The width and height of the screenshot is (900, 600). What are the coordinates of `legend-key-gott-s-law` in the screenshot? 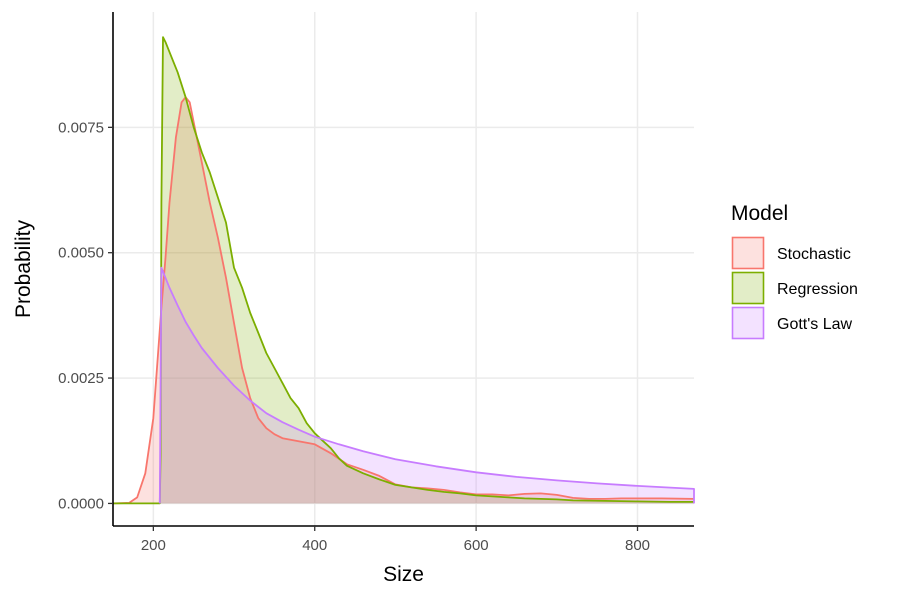 It's located at (748, 323).